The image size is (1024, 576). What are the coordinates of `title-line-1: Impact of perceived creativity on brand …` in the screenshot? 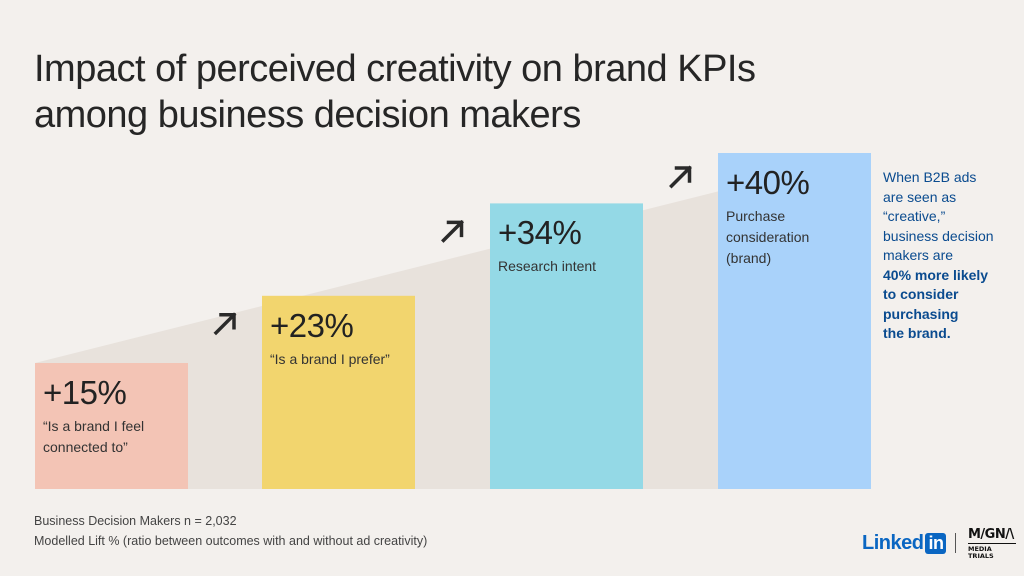 It's located at (395, 69).